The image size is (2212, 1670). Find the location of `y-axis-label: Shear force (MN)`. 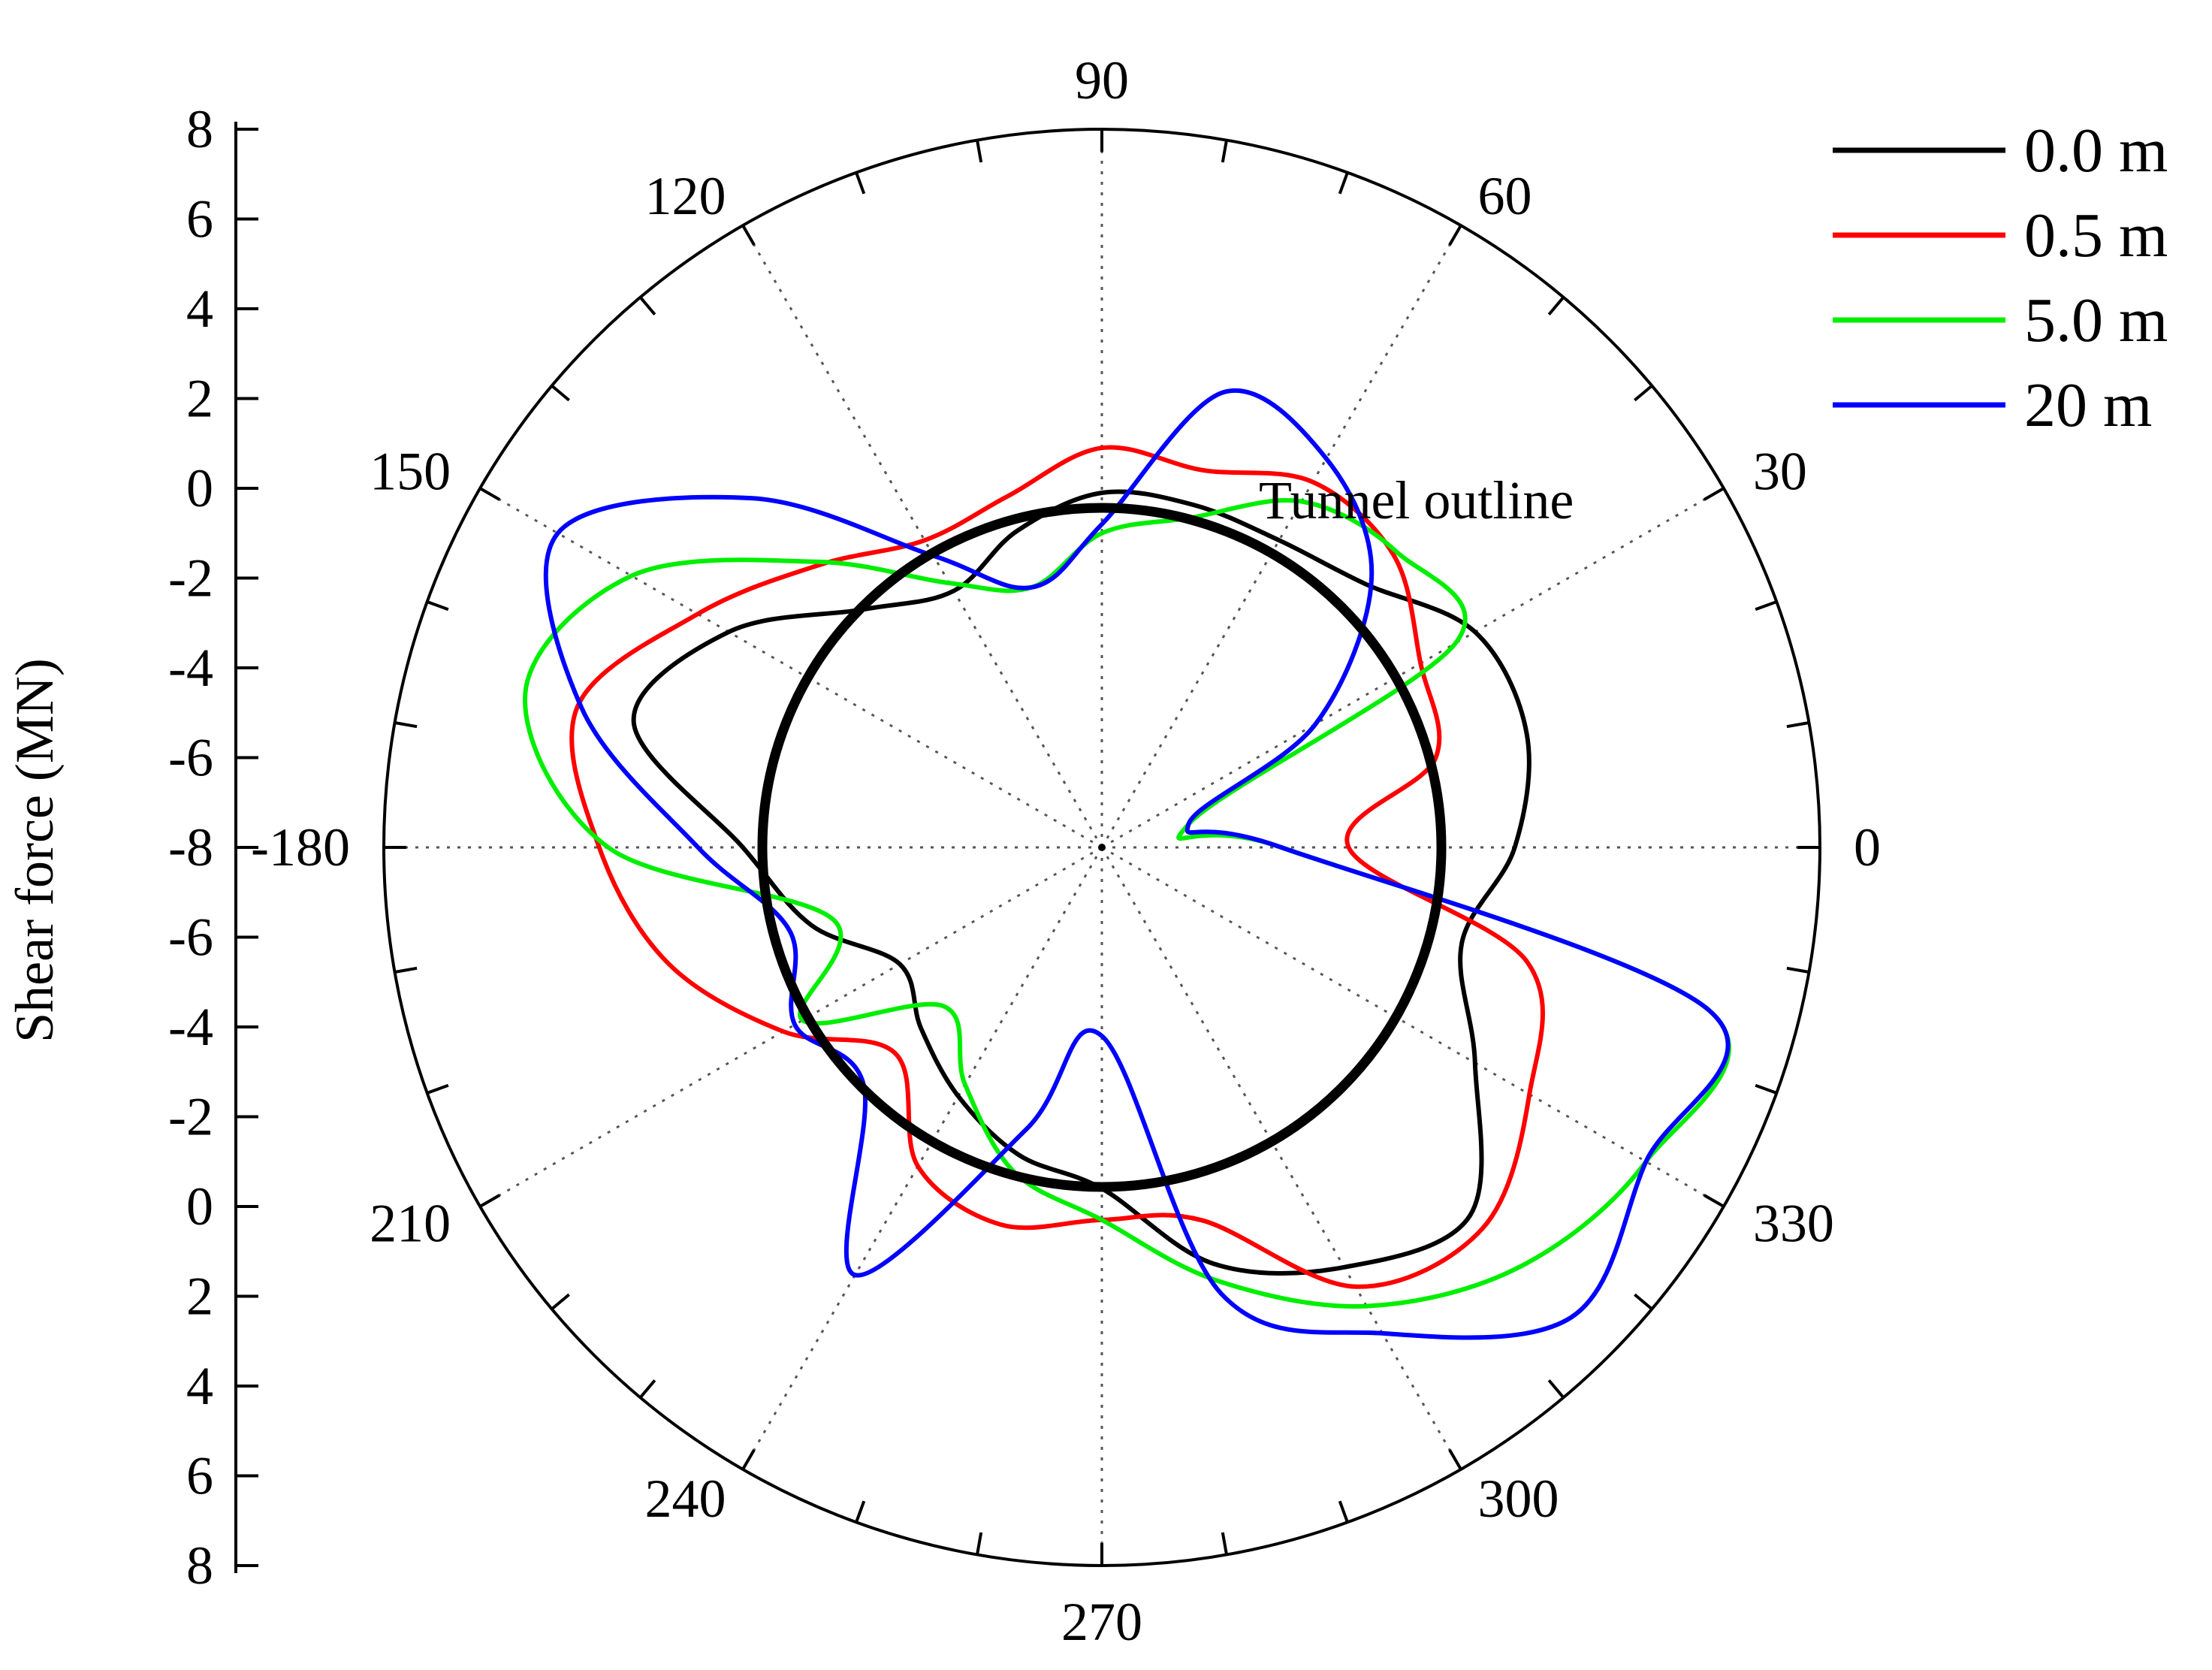

y-axis-label: Shear force (MN) is located at coordinates (35, 850).